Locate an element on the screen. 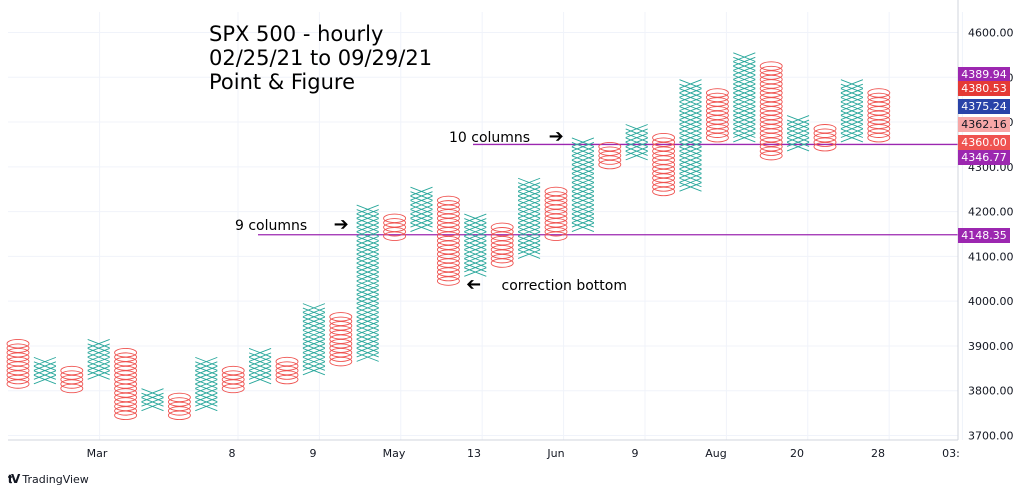 The image size is (1023, 493). price-tag: 4389.94 is located at coordinates (984, 74).